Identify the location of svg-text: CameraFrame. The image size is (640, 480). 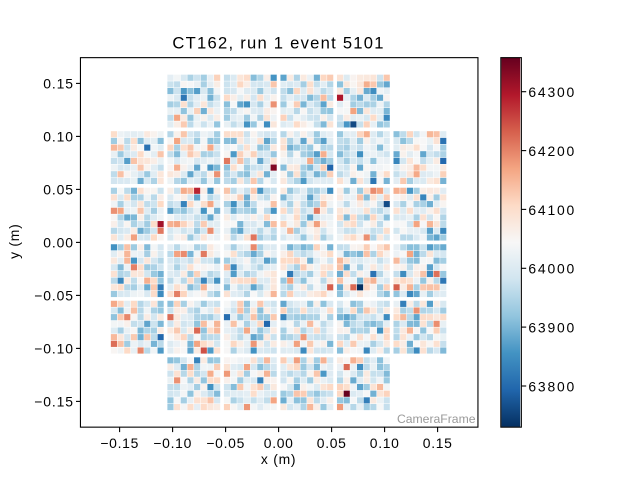
(436, 419).